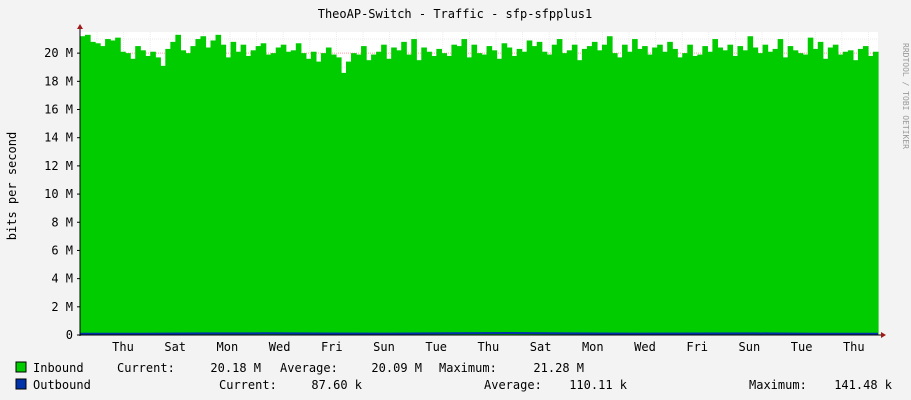 The height and width of the screenshot is (400, 911). What do you see at coordinates (58, 166) in the screenshot?
I see `y-tick-label: 12 M` at bounding box center [58, 166].